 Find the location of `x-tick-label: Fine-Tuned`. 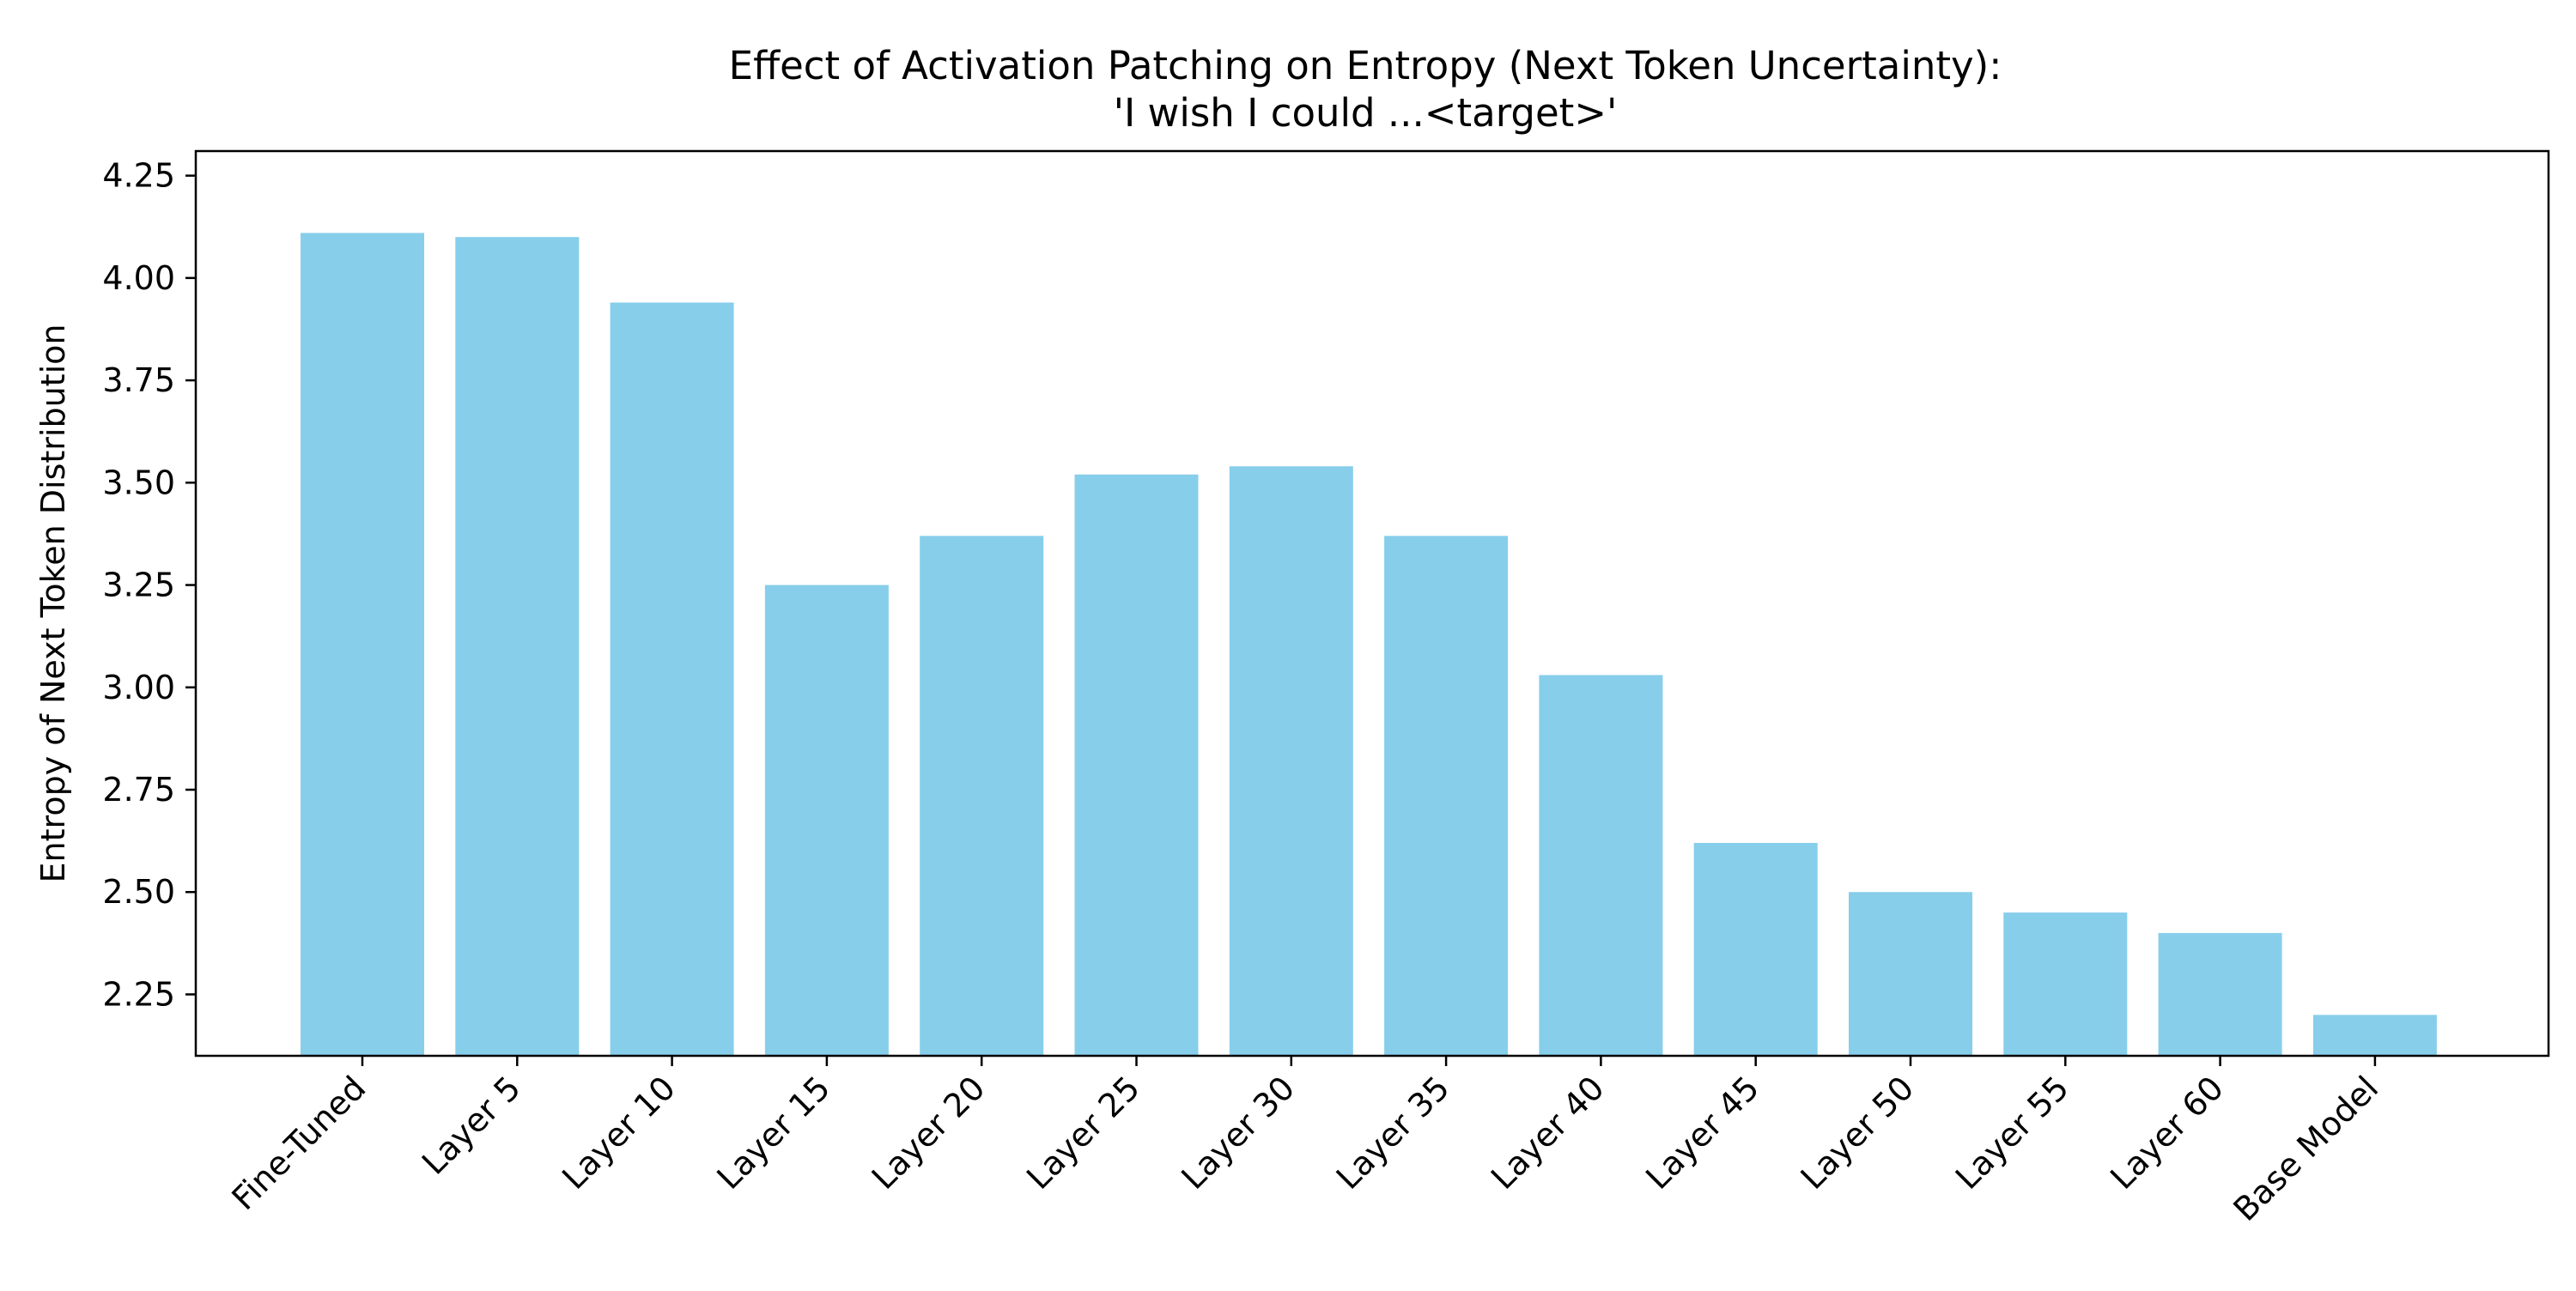

x-tick-label: Fine-Tuned is located at coordinates (300, 1143).